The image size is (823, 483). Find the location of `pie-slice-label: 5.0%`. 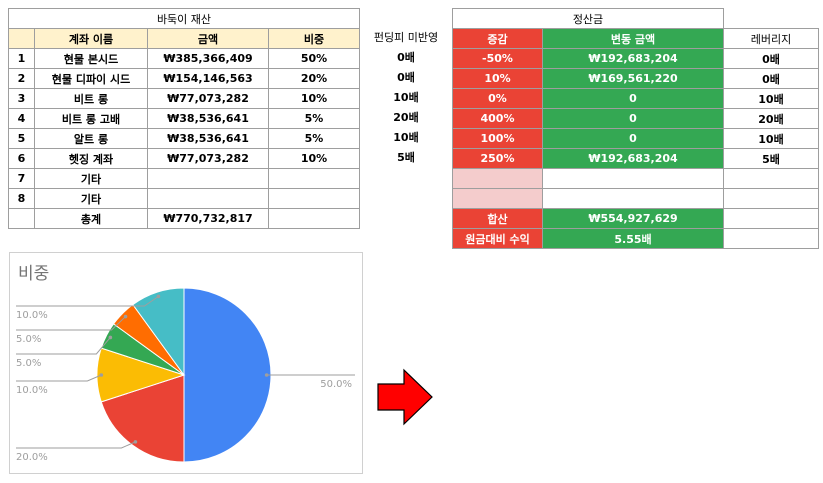

pie-slice-label: 5.0% is located at coordinates (28, 363).